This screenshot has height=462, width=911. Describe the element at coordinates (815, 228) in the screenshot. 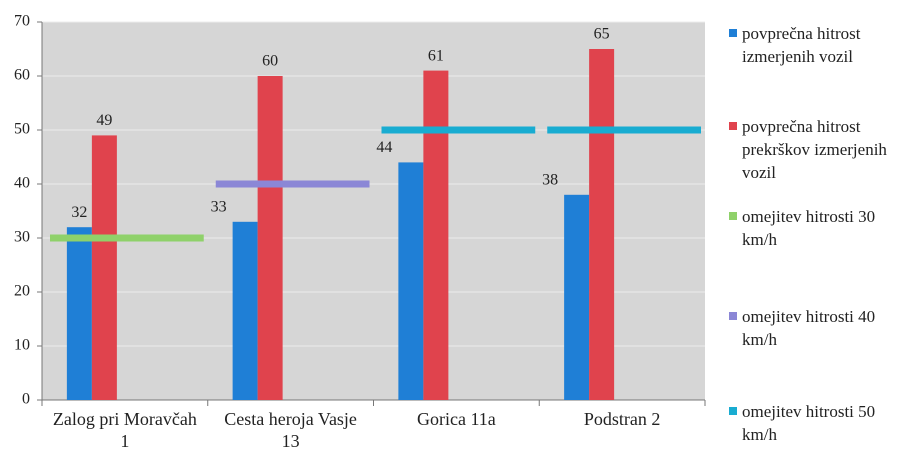

I see `legend-entry: omejitev hitrosti 30 km/h` at that location.